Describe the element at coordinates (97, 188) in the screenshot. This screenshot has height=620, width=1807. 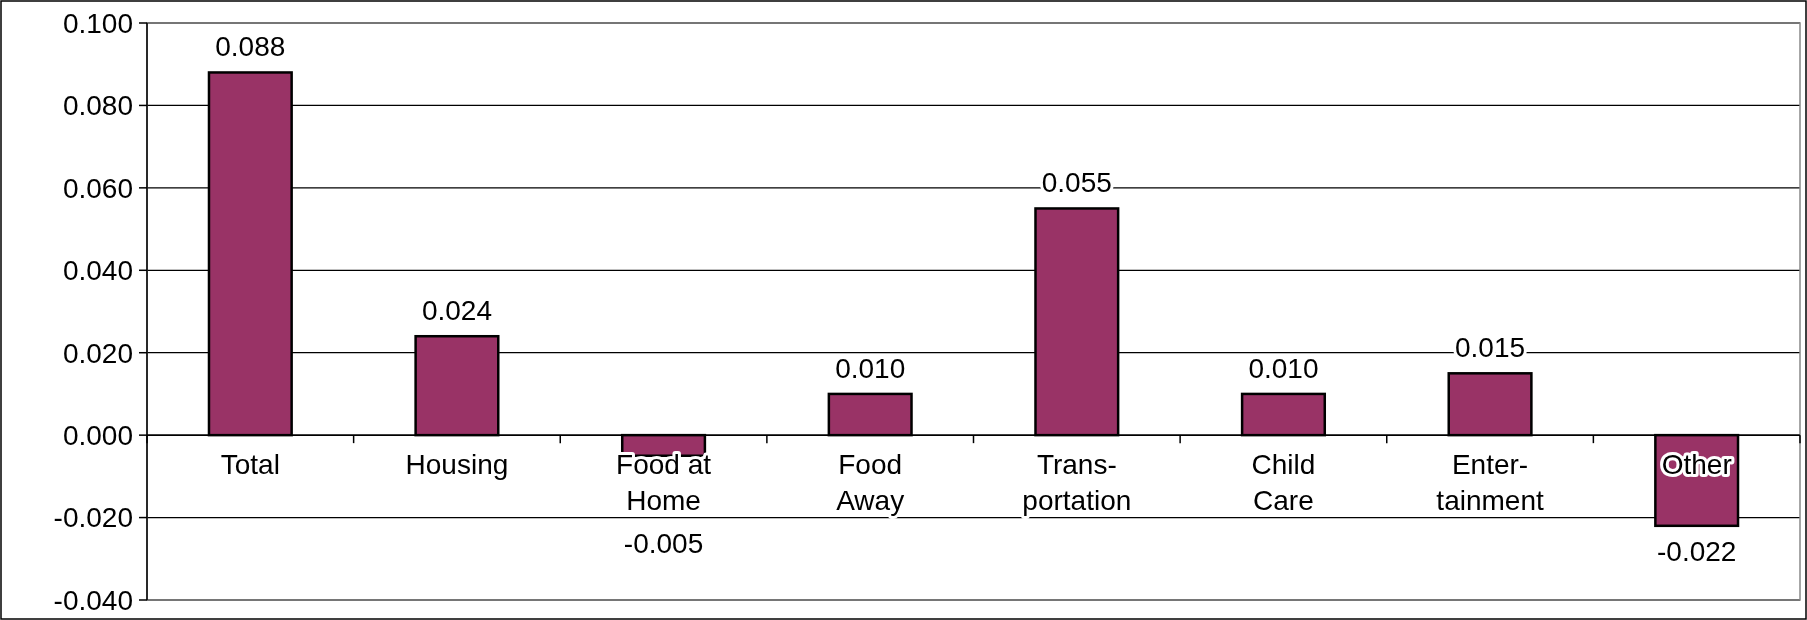
I see `y-tick-label: 0.060` at that location.